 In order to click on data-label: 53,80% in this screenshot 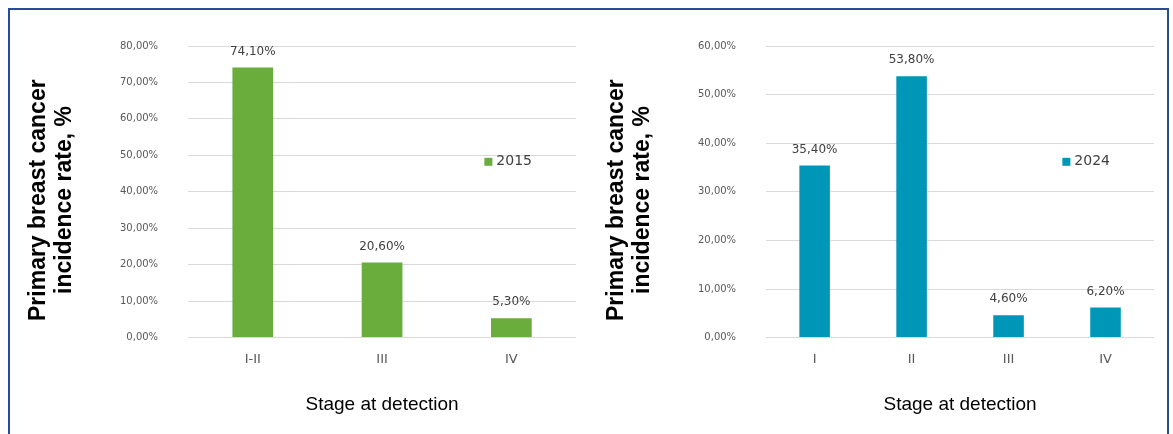, I will do `click(911, 59)`.